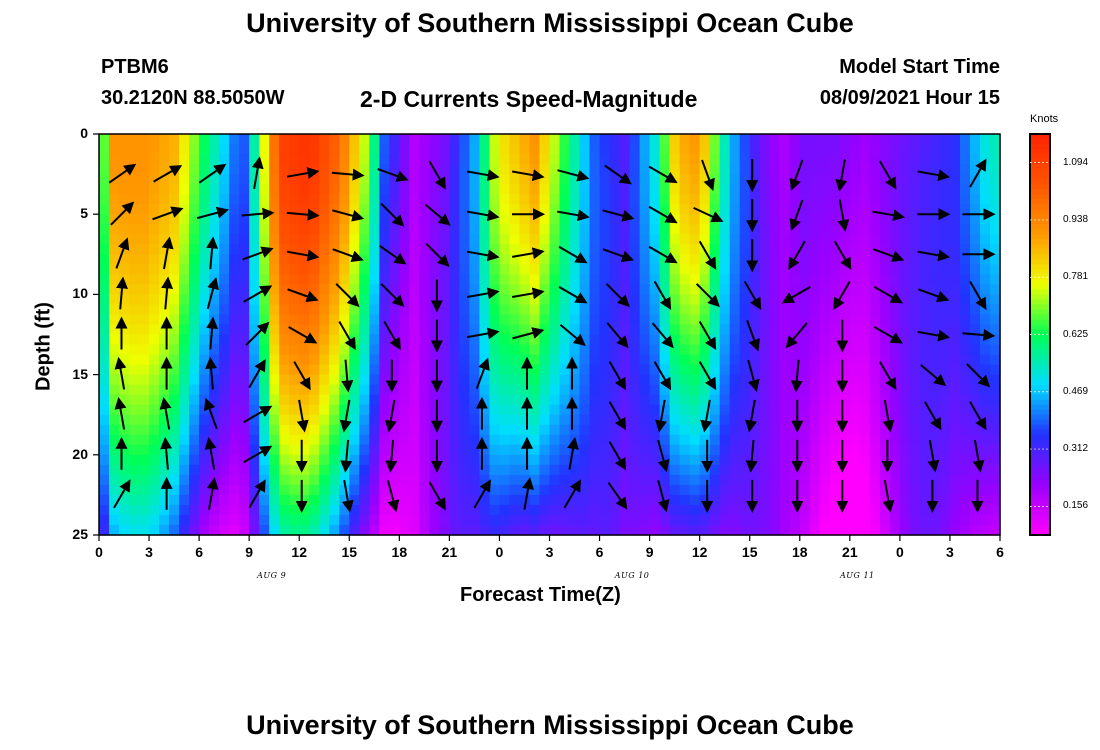 Image resolution: width=1100 pixels, height=750 pixels. I want to click on colorbar-segment, so click(1040, 497).